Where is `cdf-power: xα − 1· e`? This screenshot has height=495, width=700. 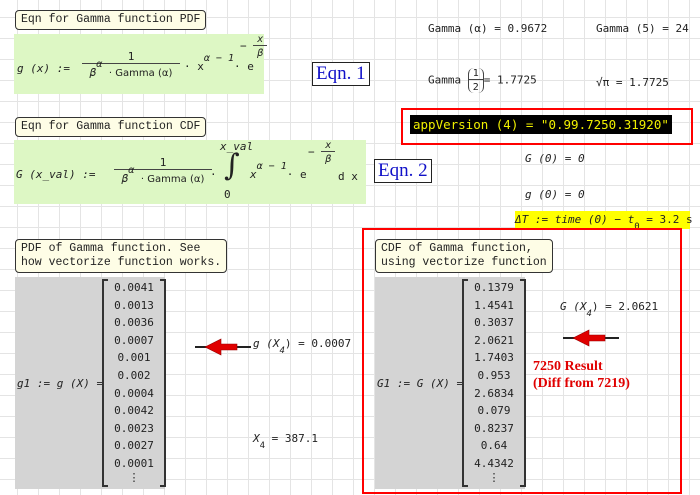 cdf-power: xα − 1· e is located at coordinates (278, 171).